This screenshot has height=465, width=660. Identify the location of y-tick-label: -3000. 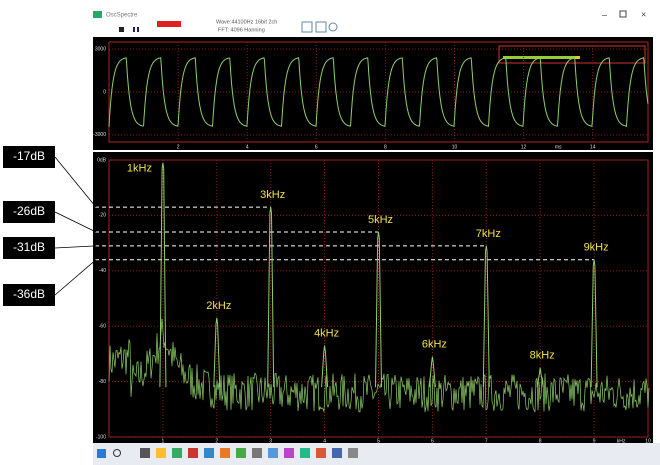
(99, 135).